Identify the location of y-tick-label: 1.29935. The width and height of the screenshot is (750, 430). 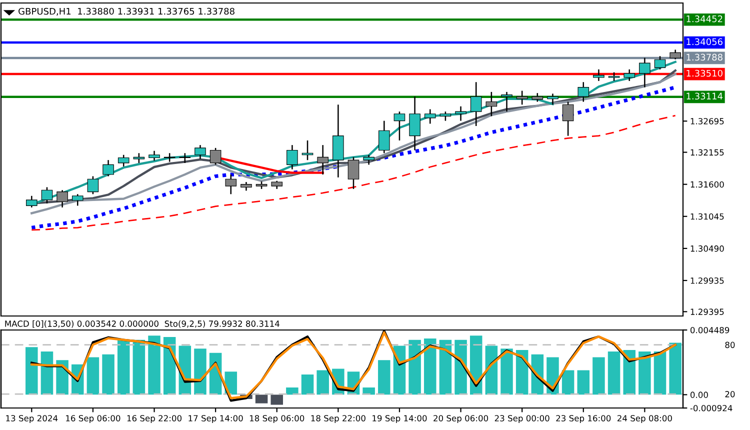
(707, 280).